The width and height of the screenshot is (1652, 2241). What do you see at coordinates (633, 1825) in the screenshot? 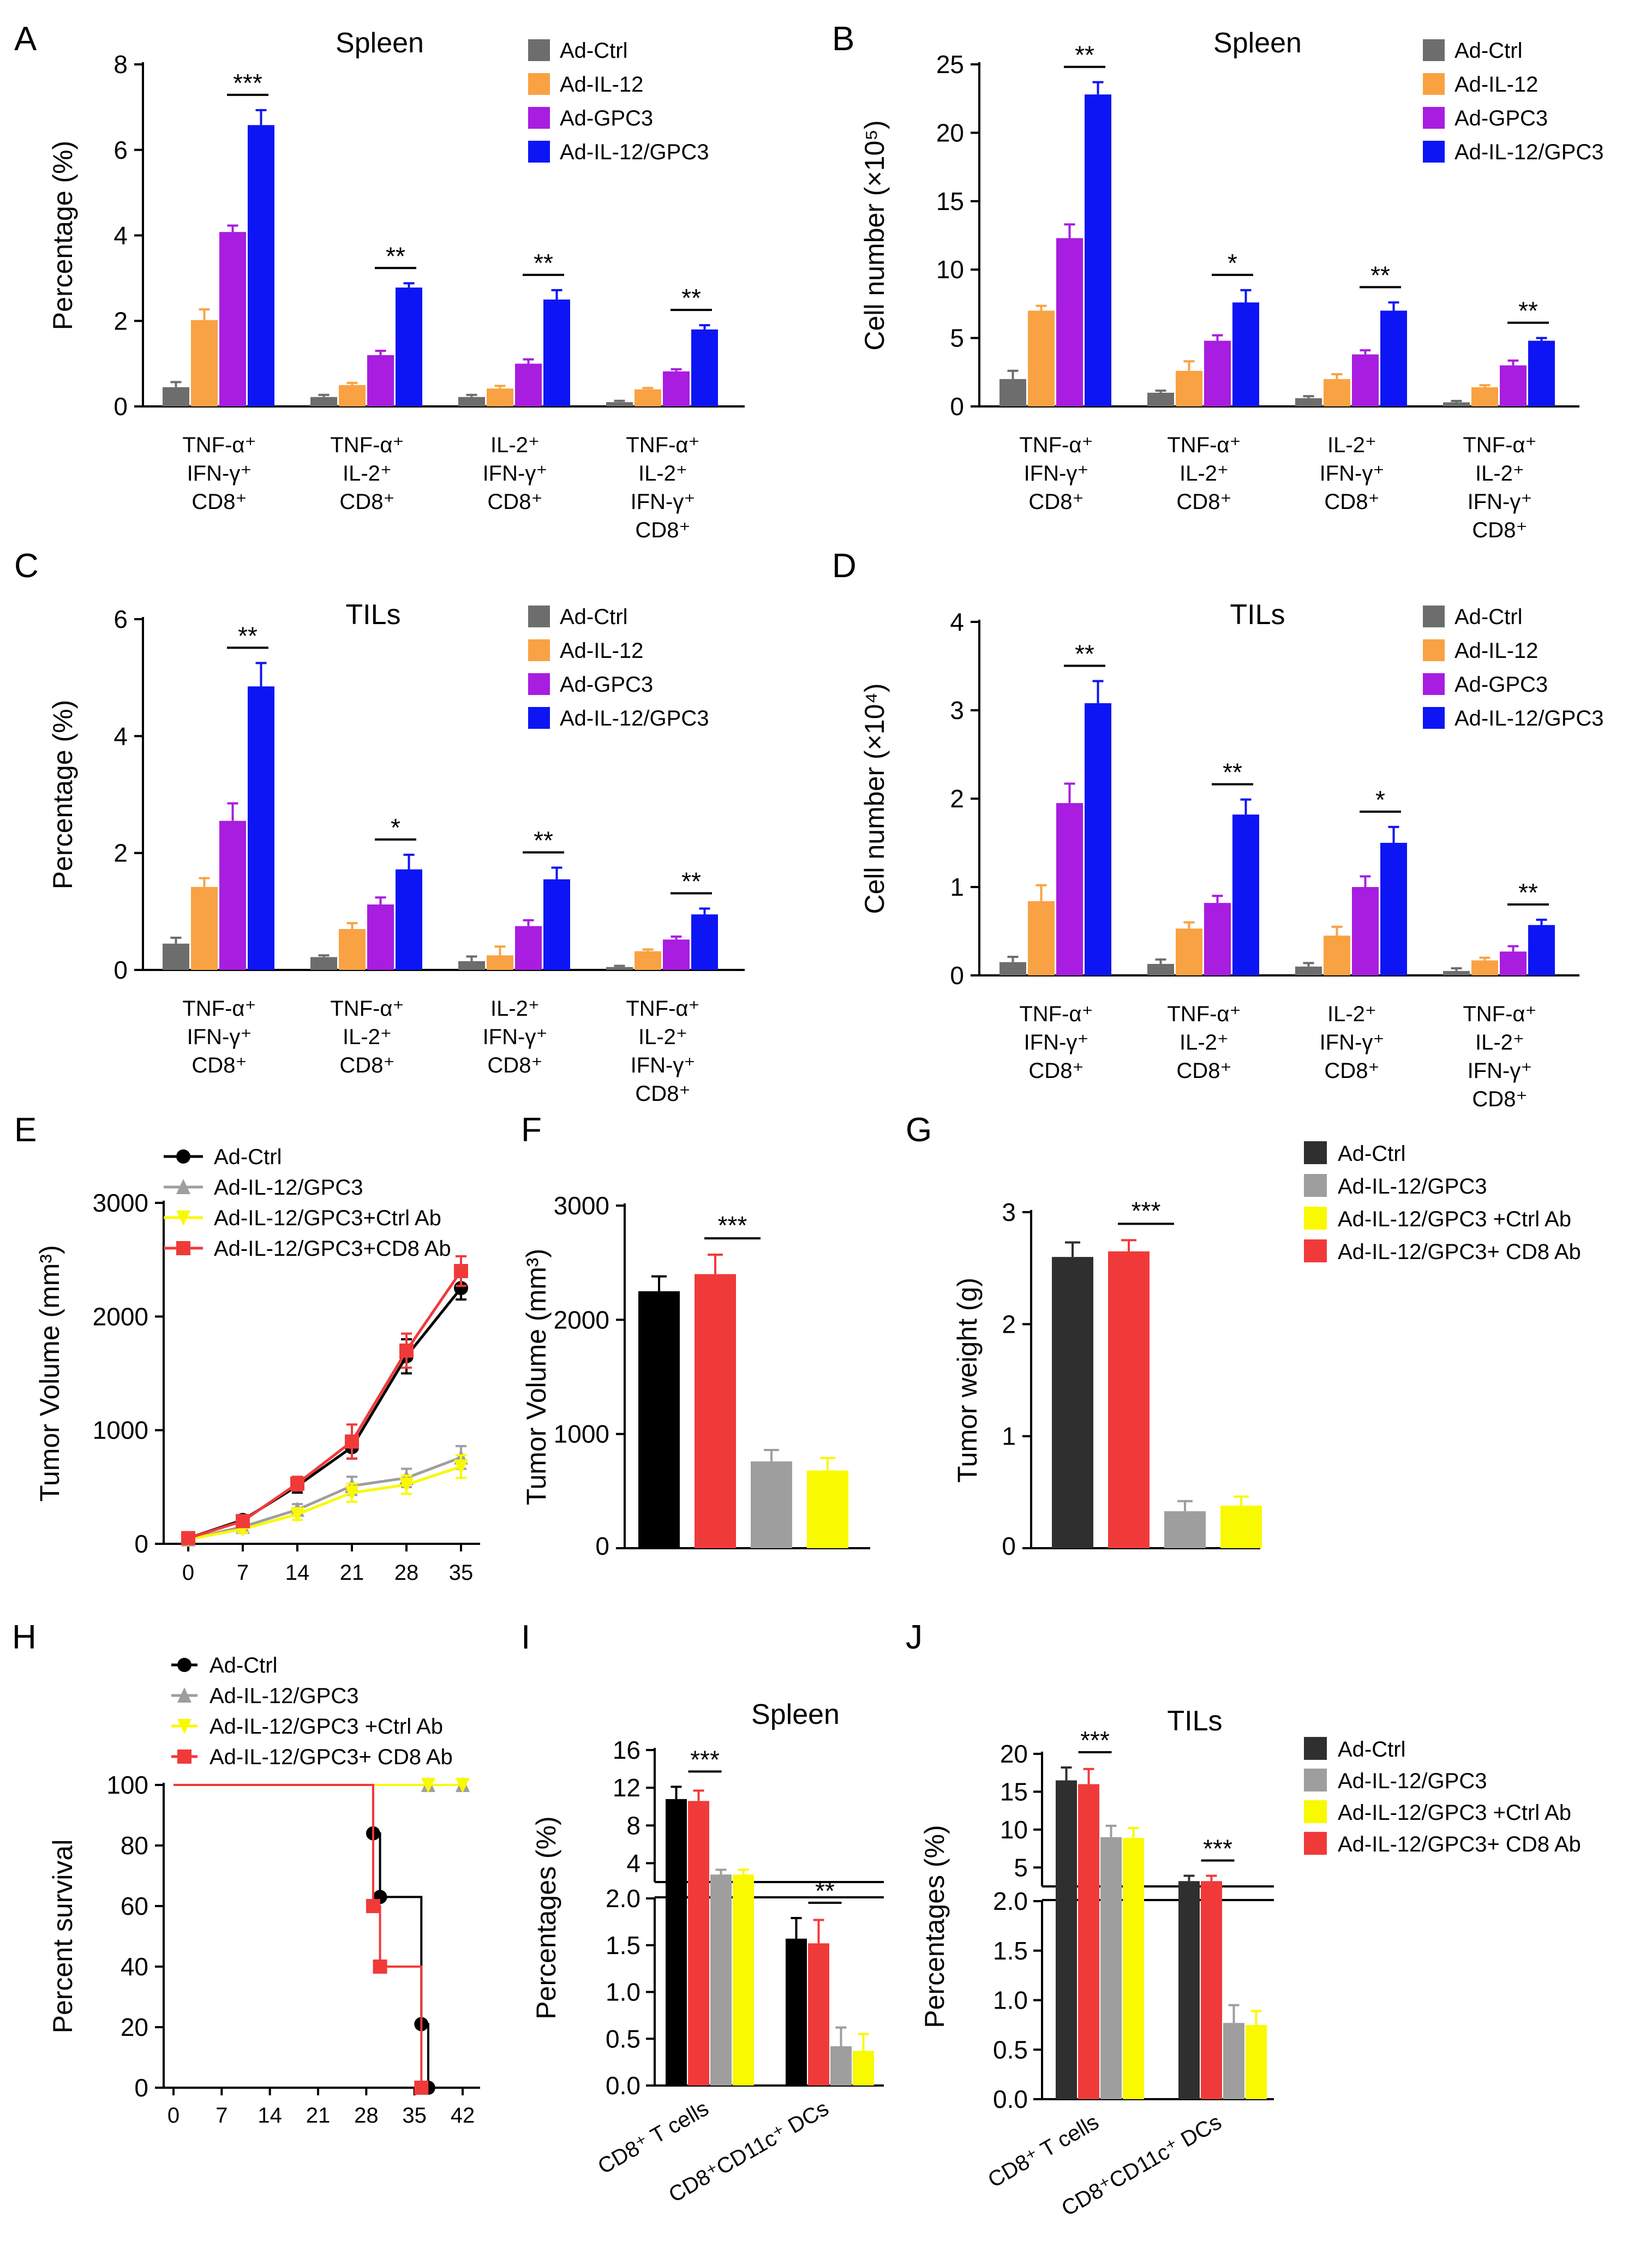
I see `y-tick-label: 8` at bounding box center [633, 1825].